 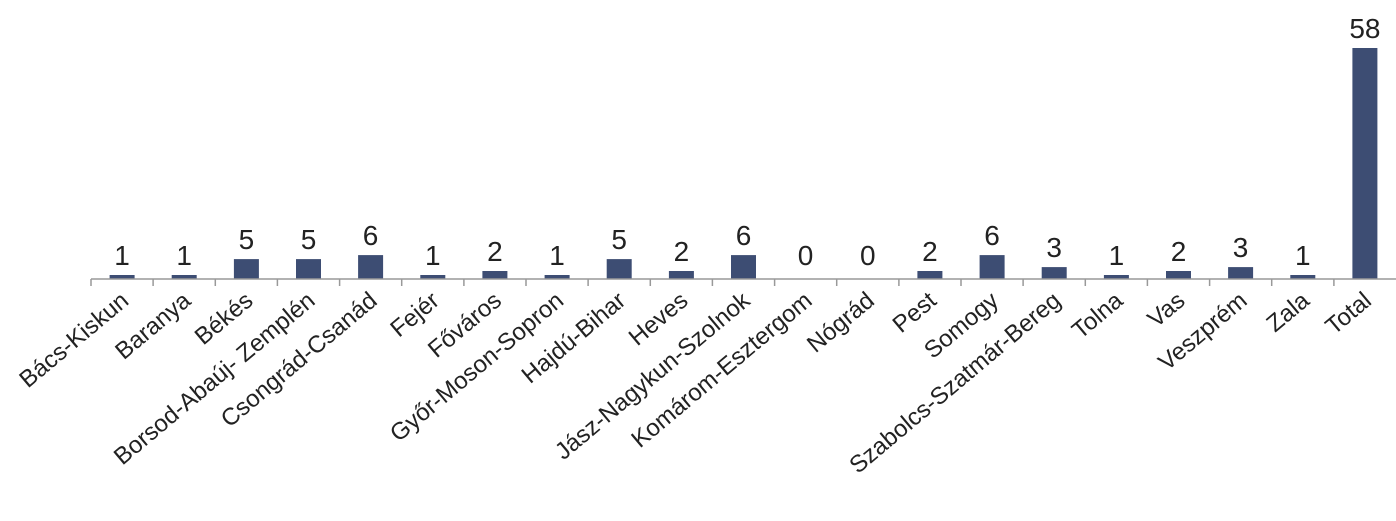 What do you see at coordinates (309, 239) in the screenshot?
I see `data-label-borsod-abauj-zemplen: 5` at bounding box center [309, 239].